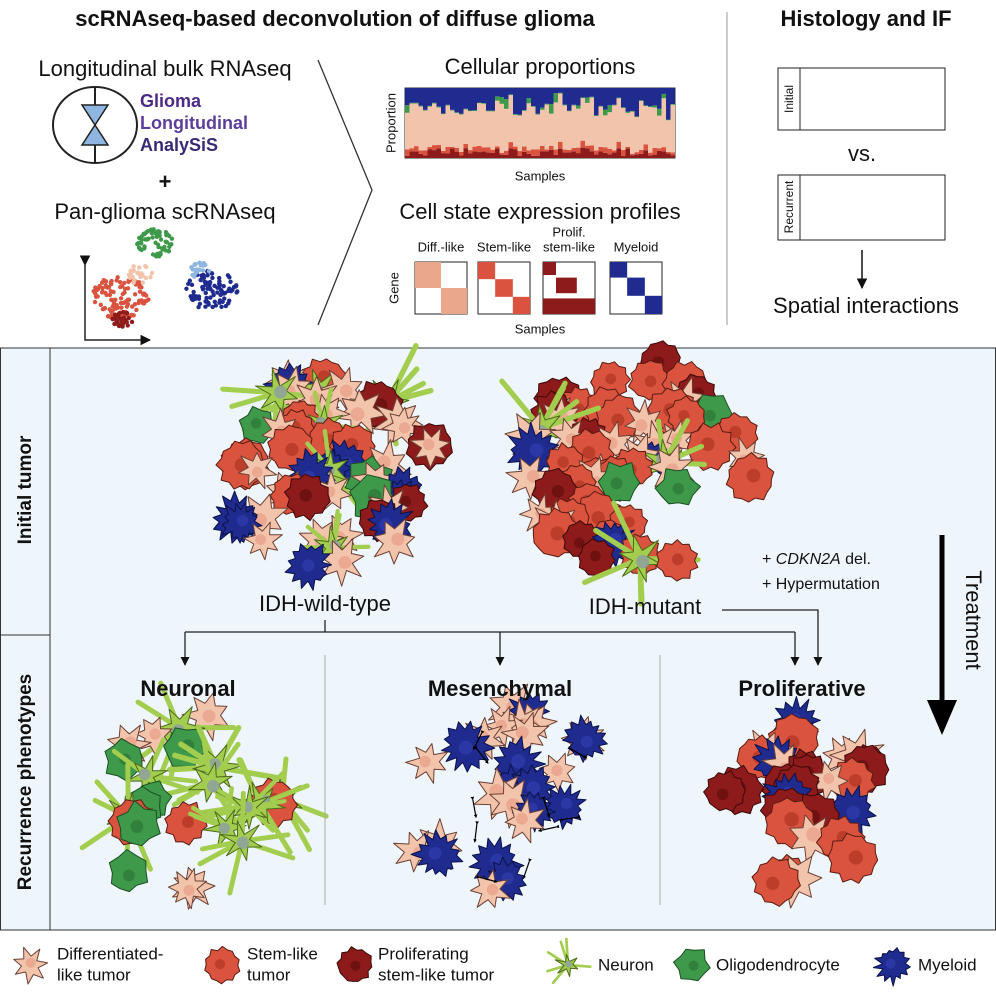 Image resolution: width=996 pixels, height=996 pixels. What do you see at coordinates (110, 953) in the screenshot?
I see `legend-text: Differentiated-` at bounding box center [110, 953].